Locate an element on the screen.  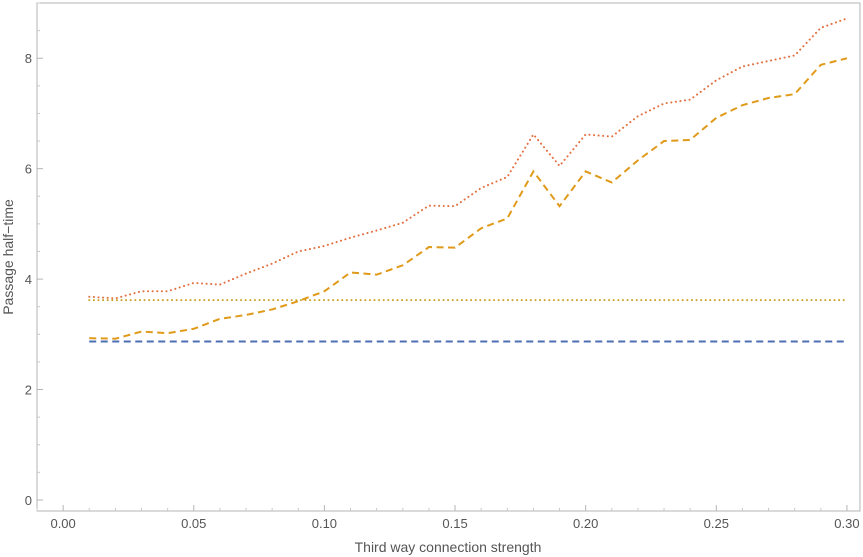
x-tick-label: 0.25 is located at coordinates (716, 523).